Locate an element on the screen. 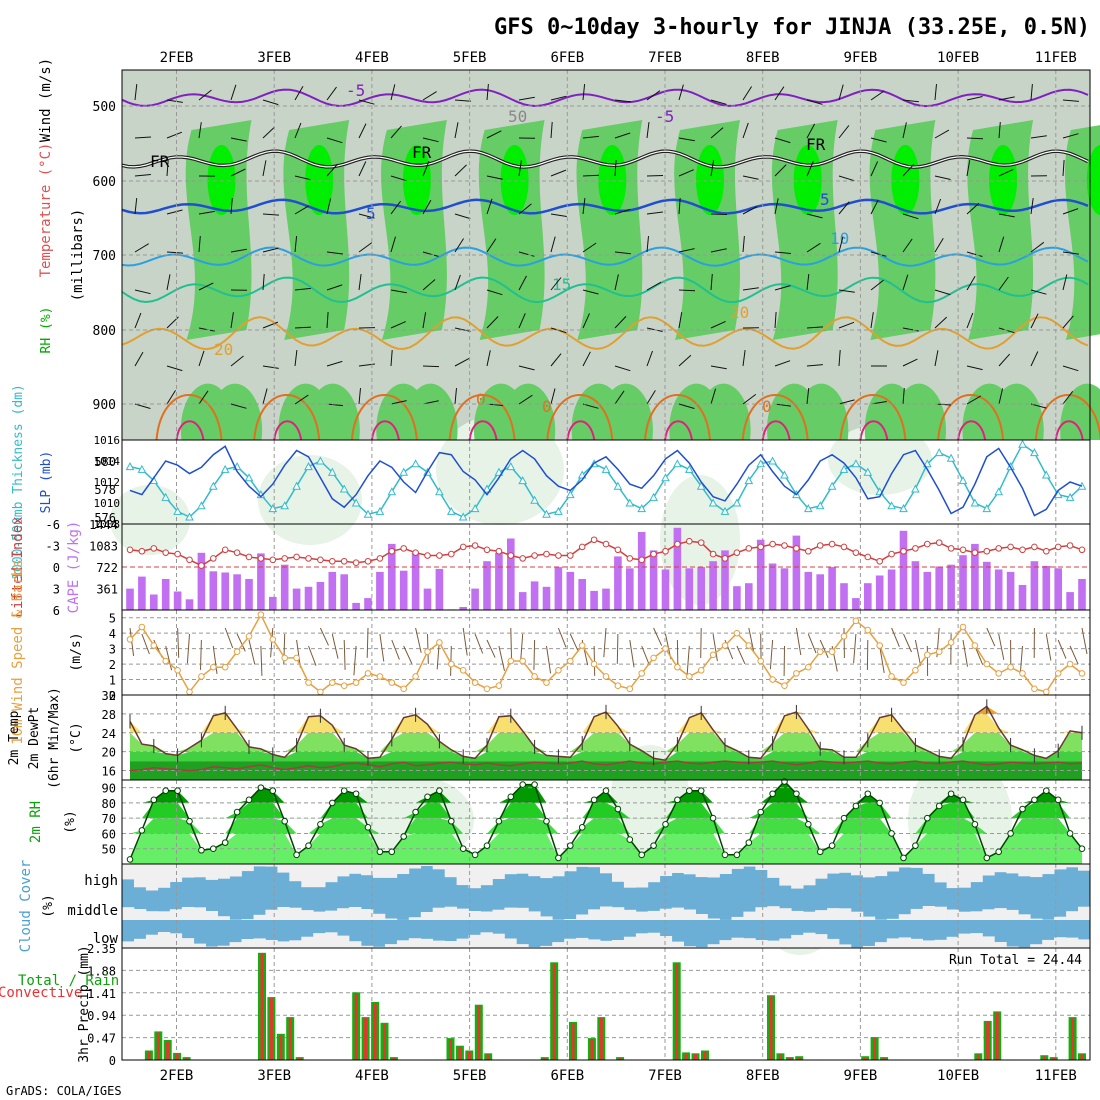  cloud-level-label: low is located at coordinates (106, 939).